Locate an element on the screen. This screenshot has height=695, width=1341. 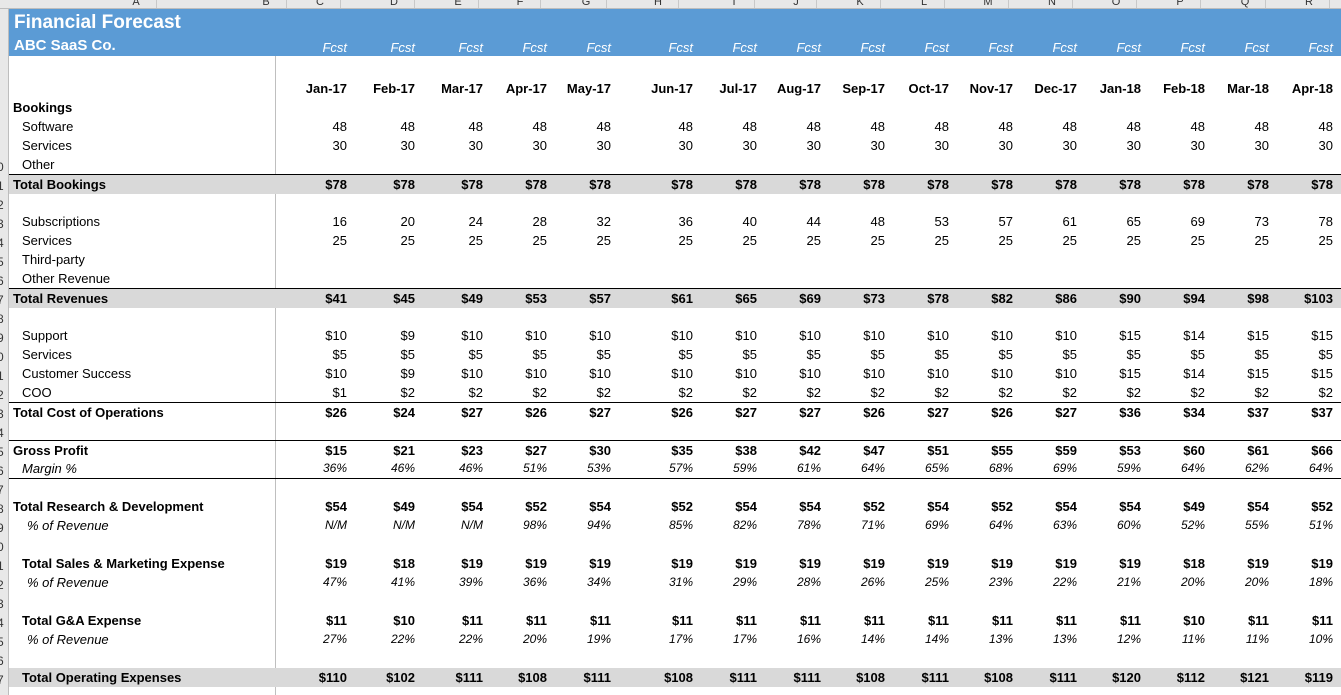
table-cell: 28 is located at coordinates (539, 221).